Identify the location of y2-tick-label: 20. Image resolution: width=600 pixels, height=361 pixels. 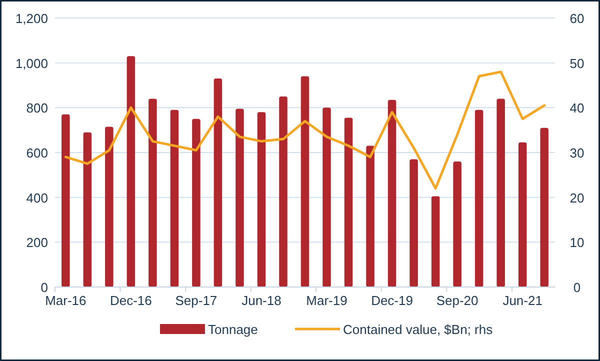
(577, 198).